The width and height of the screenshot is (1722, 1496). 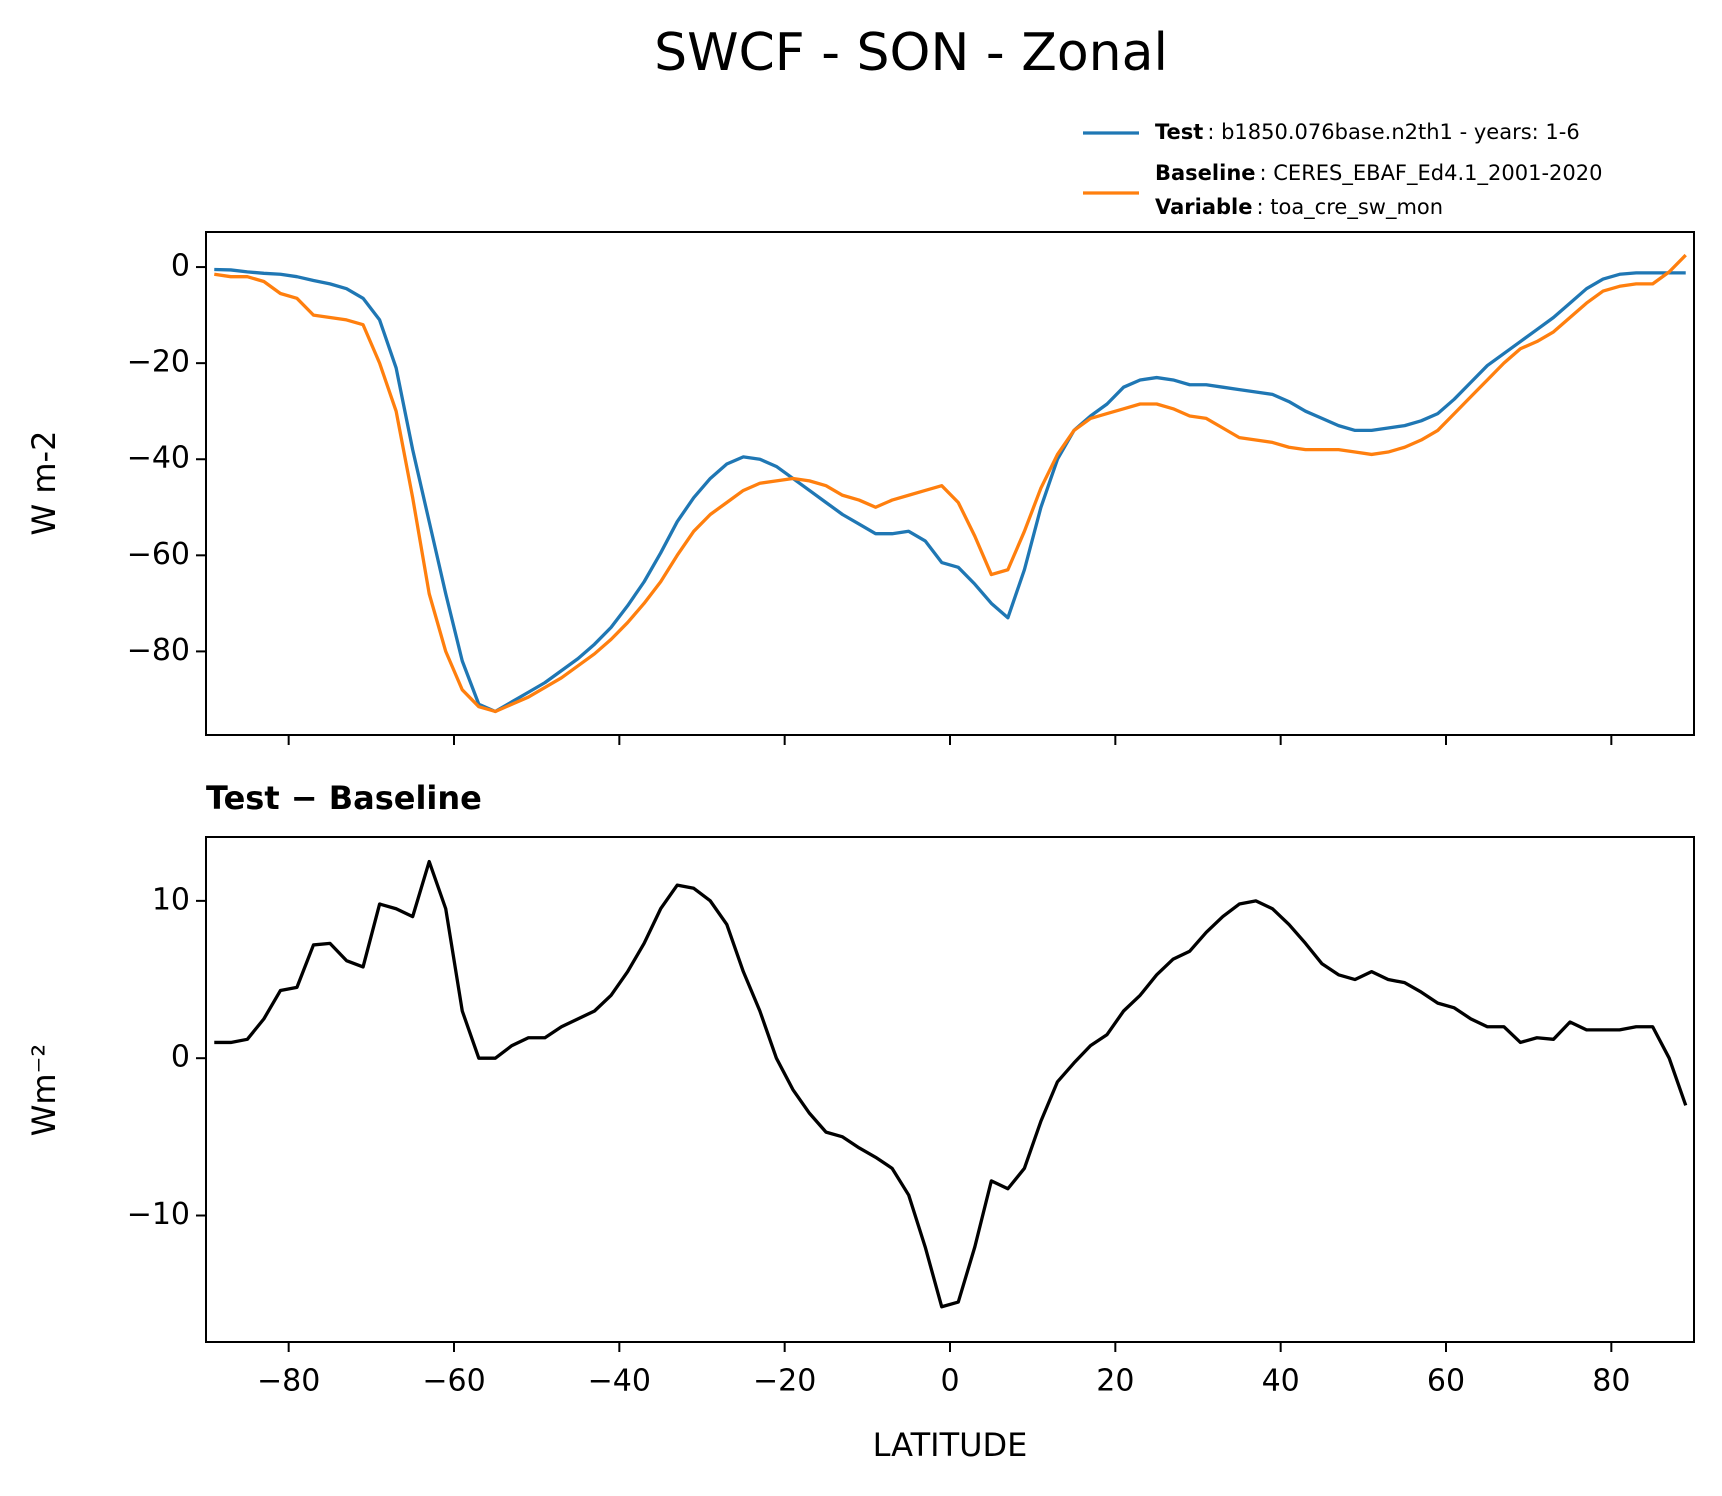 What do you see at coordinates (44, 1090) in the screenshot?
I see `y-axis-label: Wm⁻²` at bounding box center [44, 1090].